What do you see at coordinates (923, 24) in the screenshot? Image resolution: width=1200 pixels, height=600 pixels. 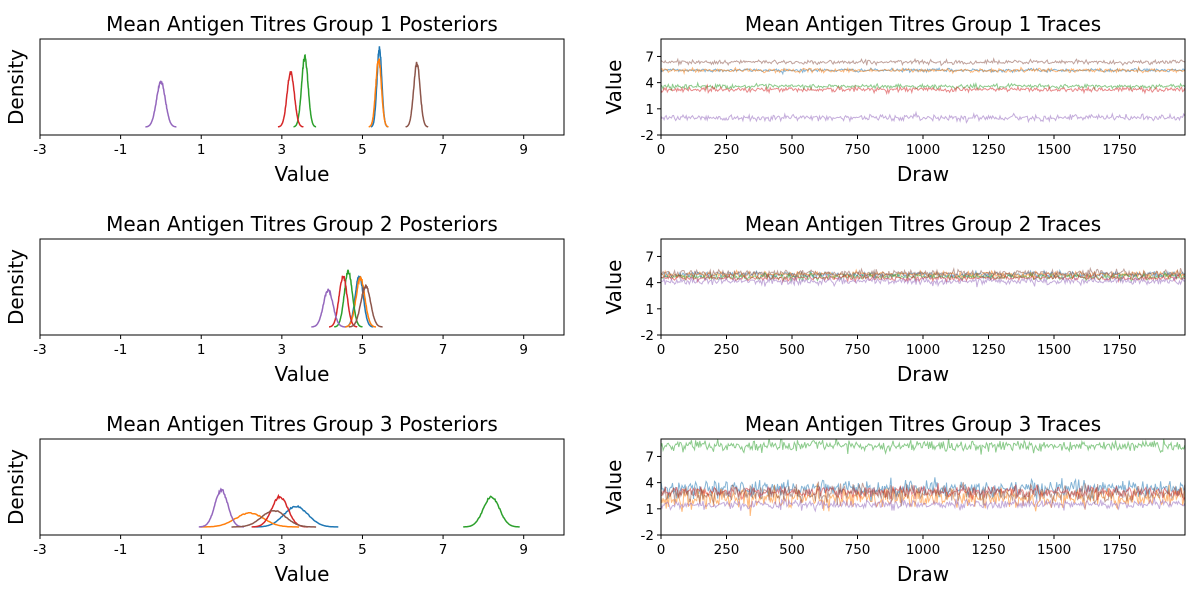 I see `panel-title: Mean Antigen Titres Group 1 Traces` at bounding box center [923, 24].